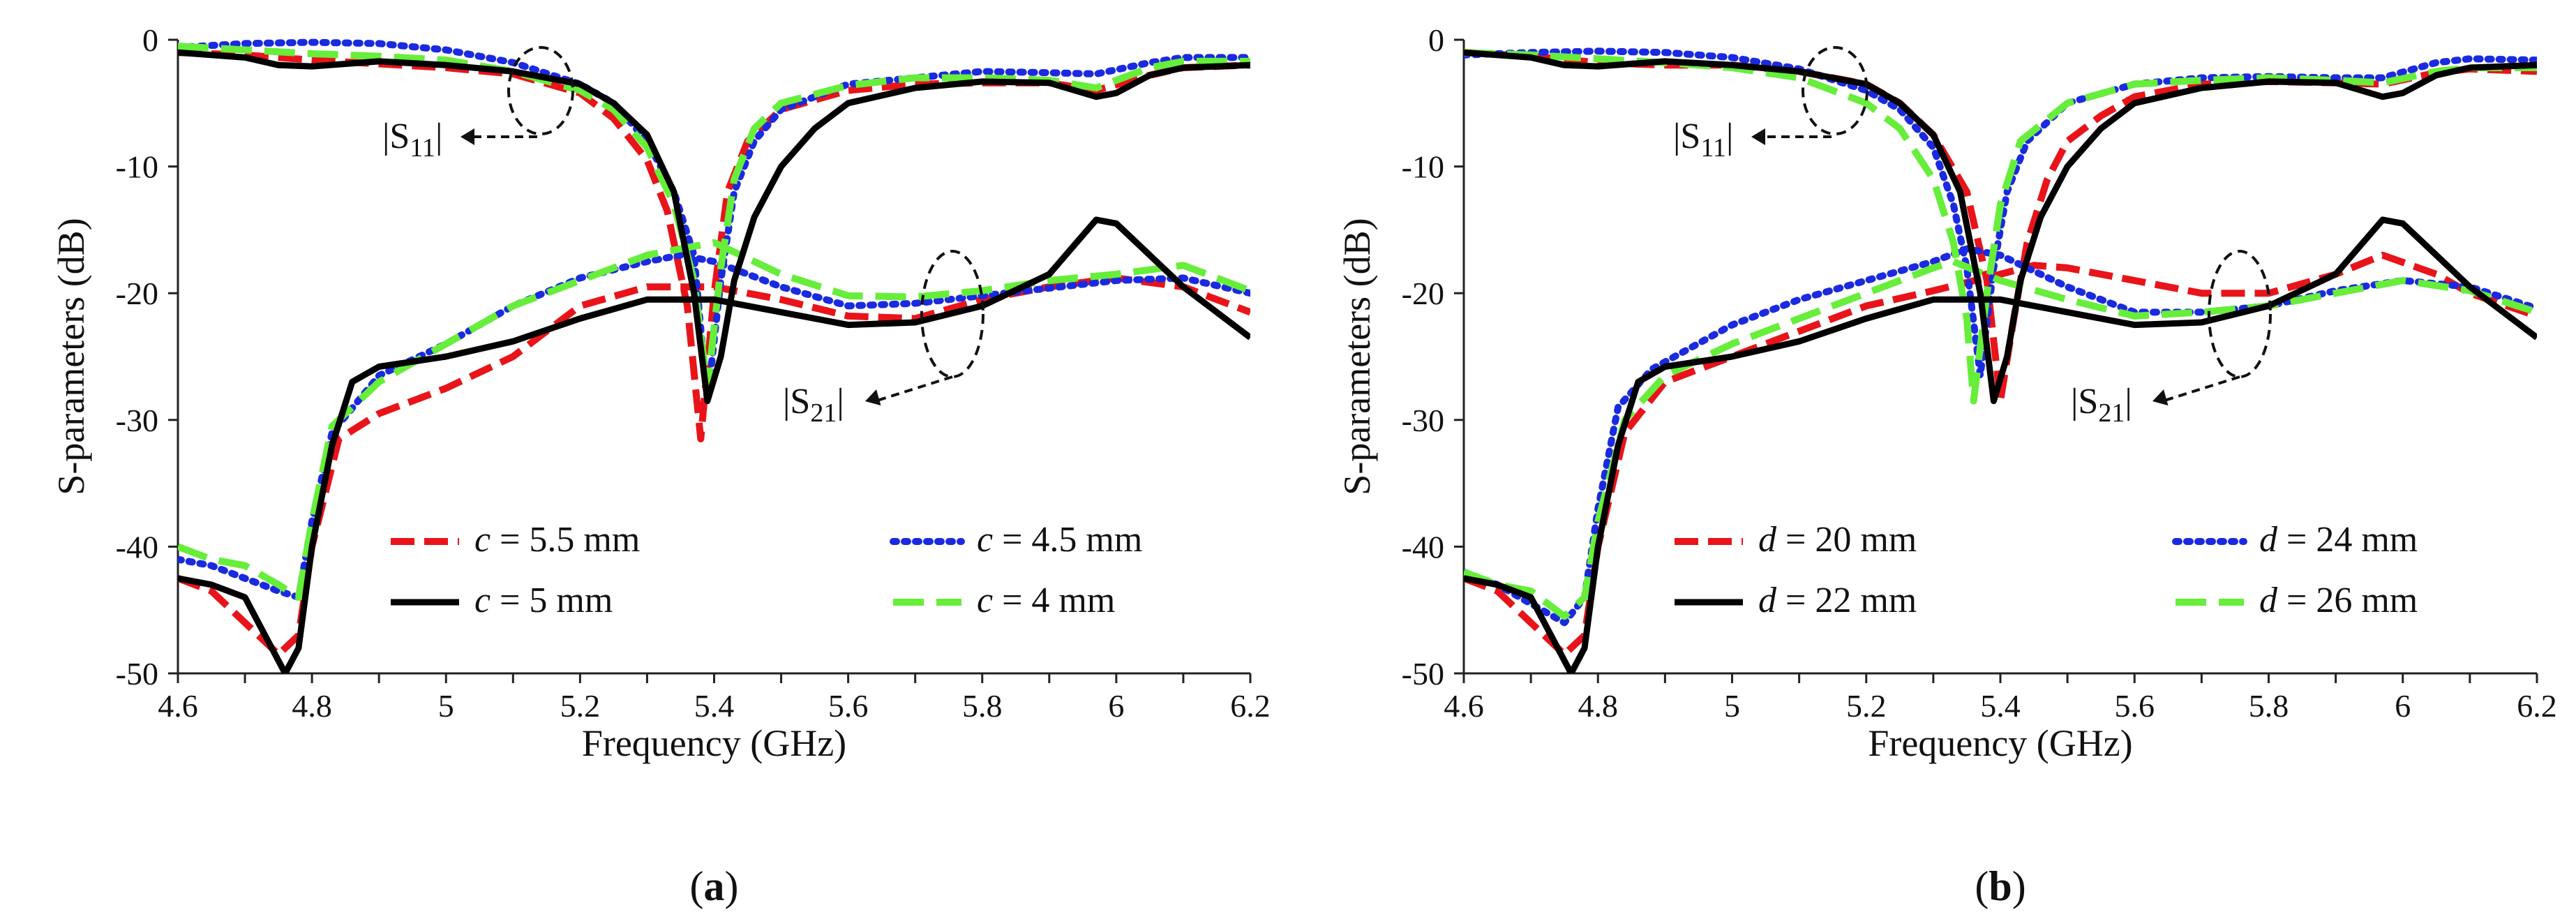 This screenshot has height=919, width=2576. What do you see at coordinates (714, 886) in the screenshot?
I see `panel-label: (a)` at bounding box center [714, 886].